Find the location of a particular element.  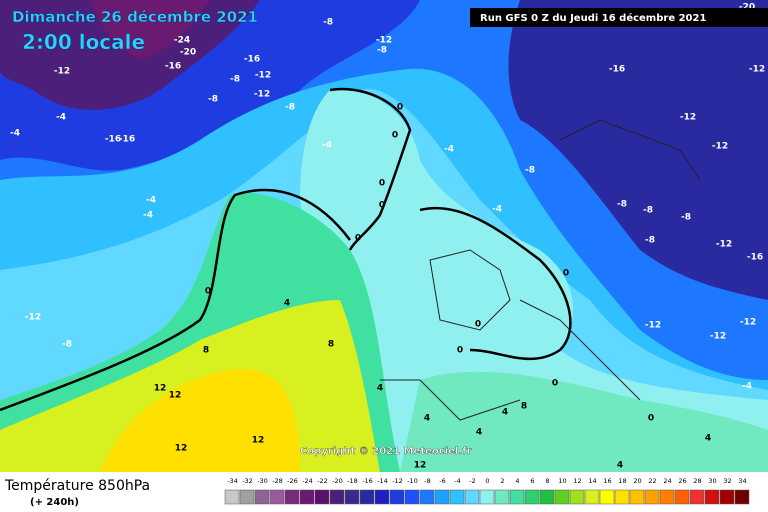

scale-label: -14 is located at coordinates (382, 481).